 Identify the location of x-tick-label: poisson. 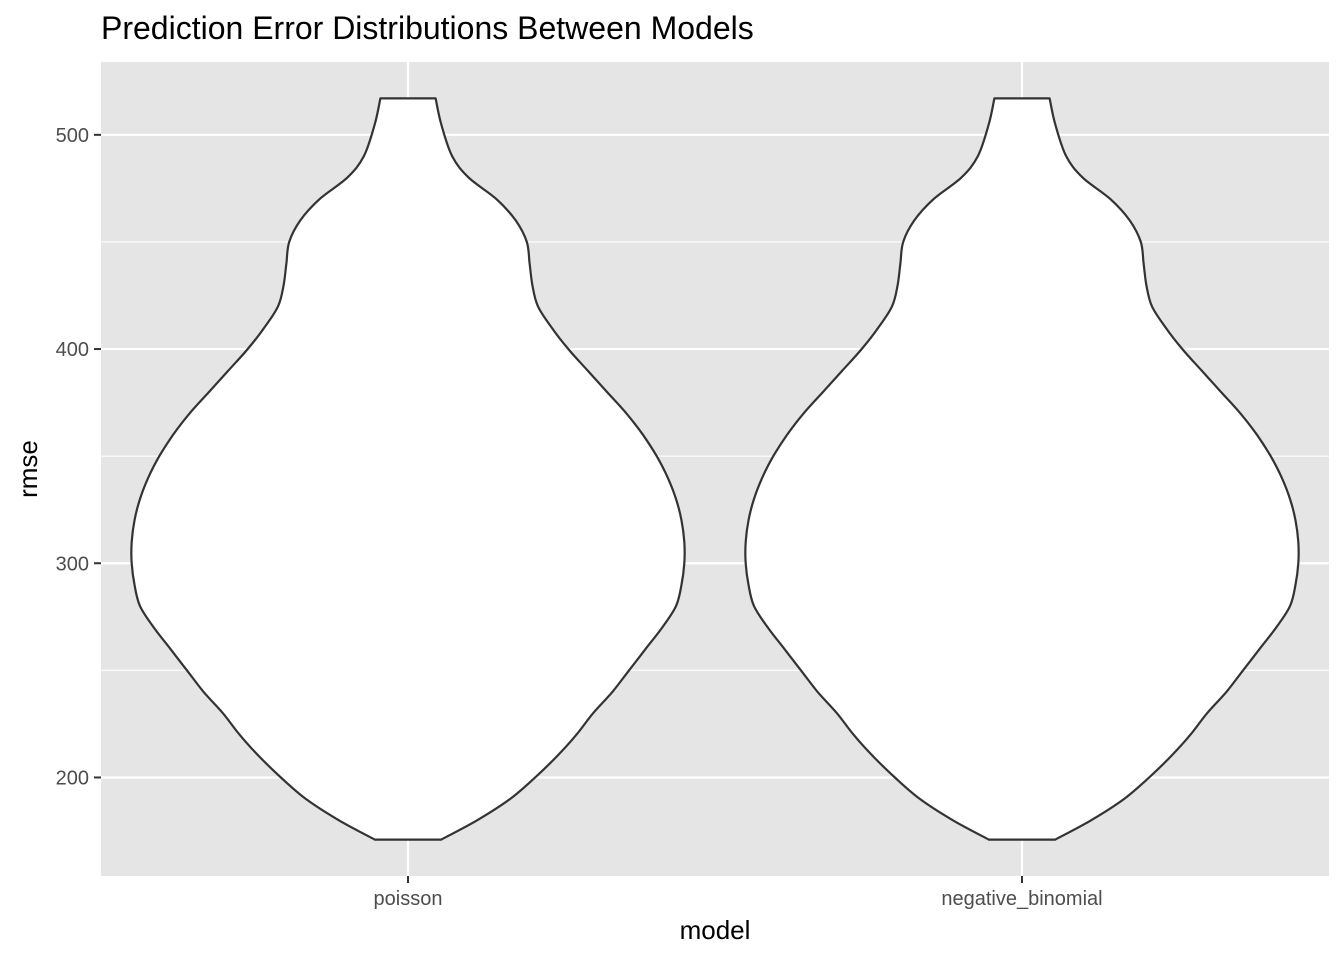
(408, 899).